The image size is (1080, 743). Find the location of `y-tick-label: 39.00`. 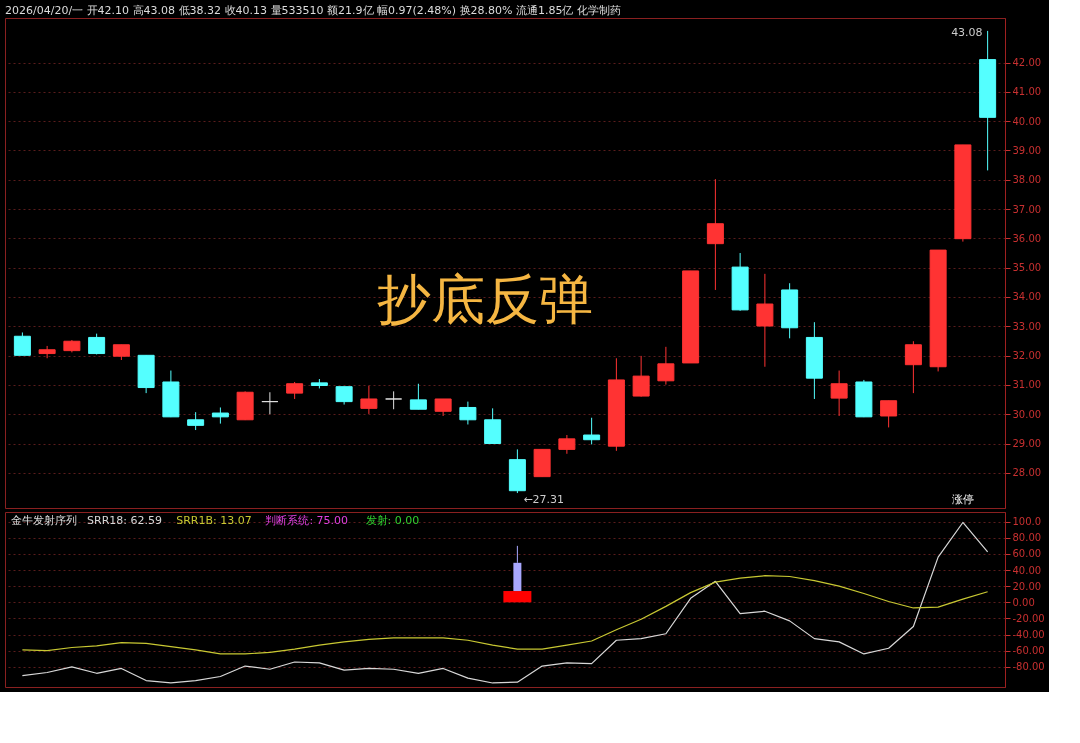

y-tick-label: 39.00 is located at coordinates (1027, 150).